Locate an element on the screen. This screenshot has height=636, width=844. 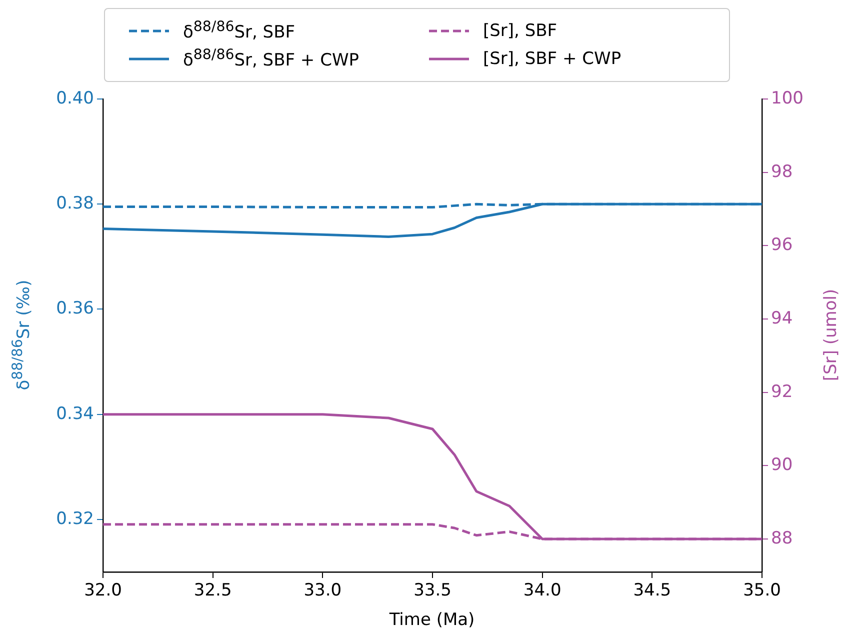
x-tick-label: 34.0 is located at coordinates (542, 590).